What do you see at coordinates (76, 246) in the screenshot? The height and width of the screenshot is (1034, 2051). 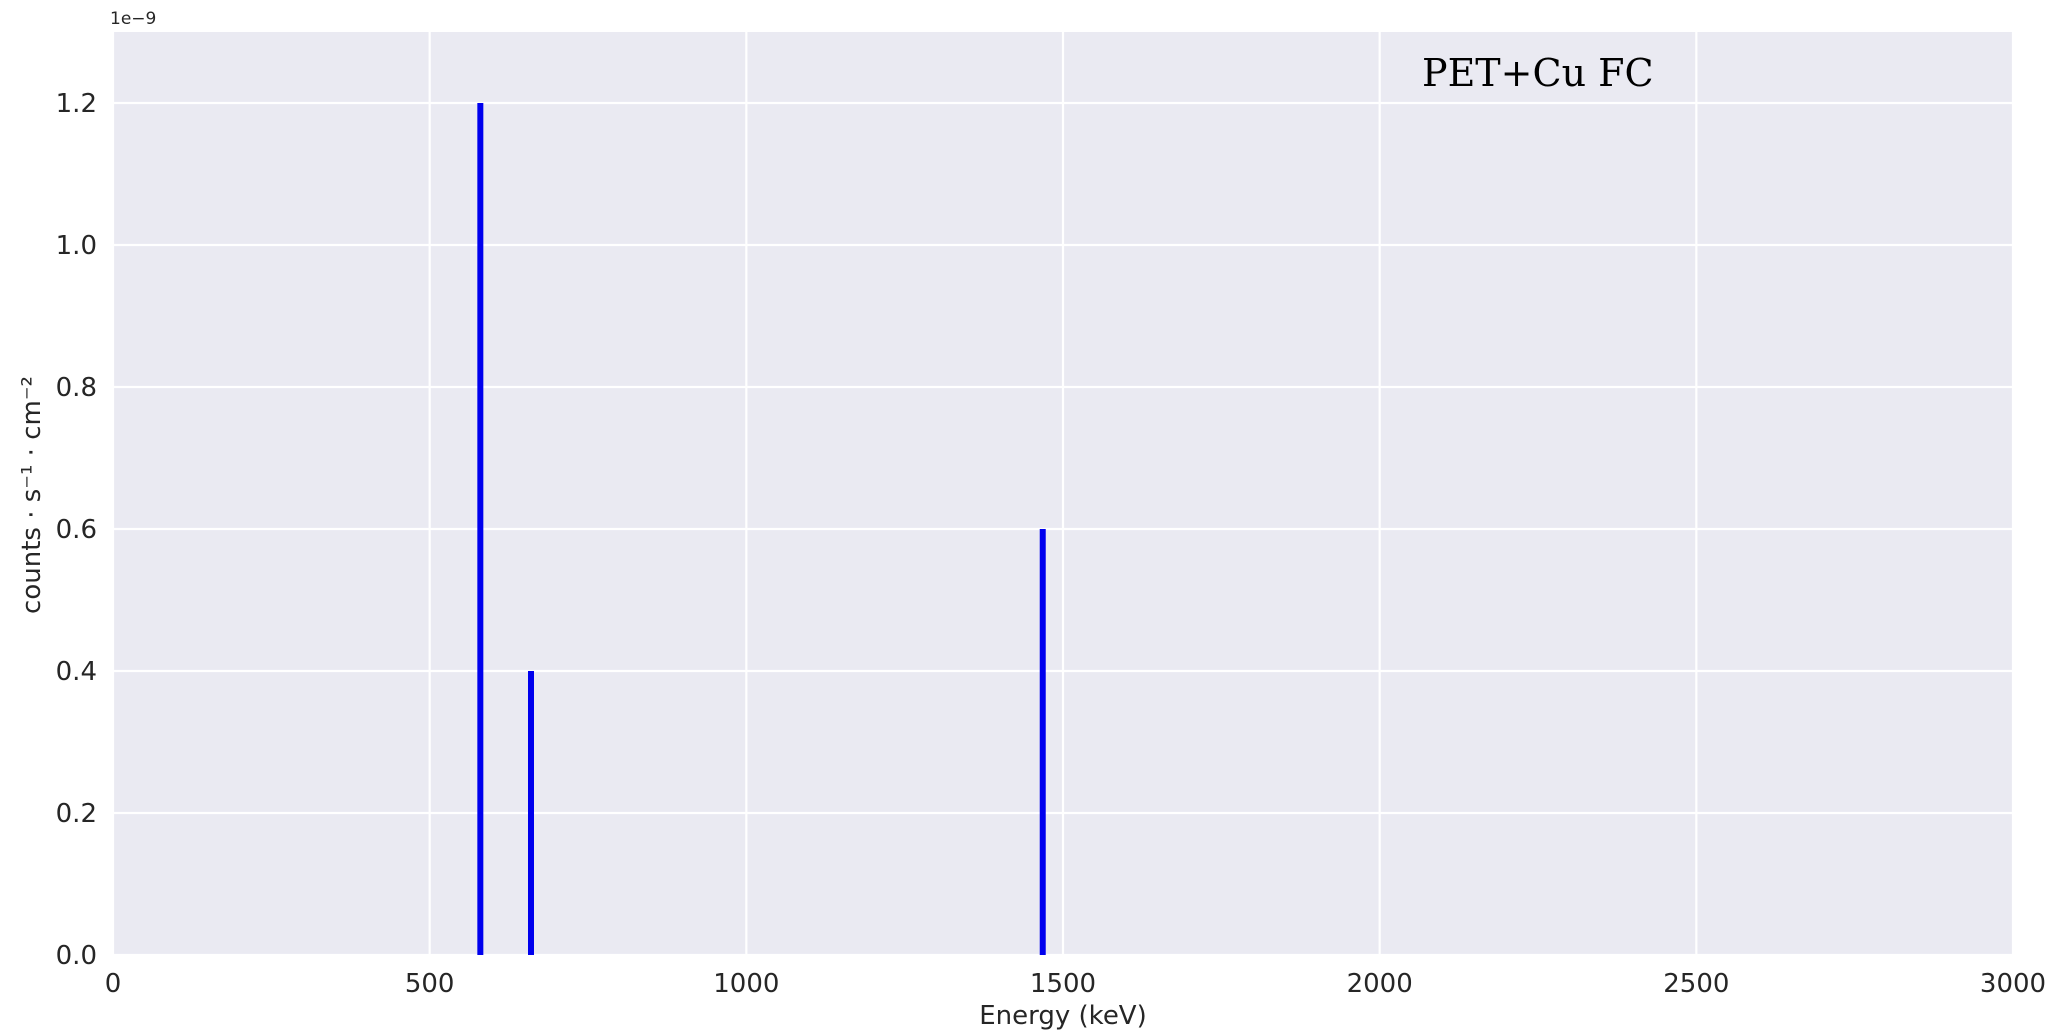 I see `y-tick-label: 1.0` at bounding box center [76, 246].